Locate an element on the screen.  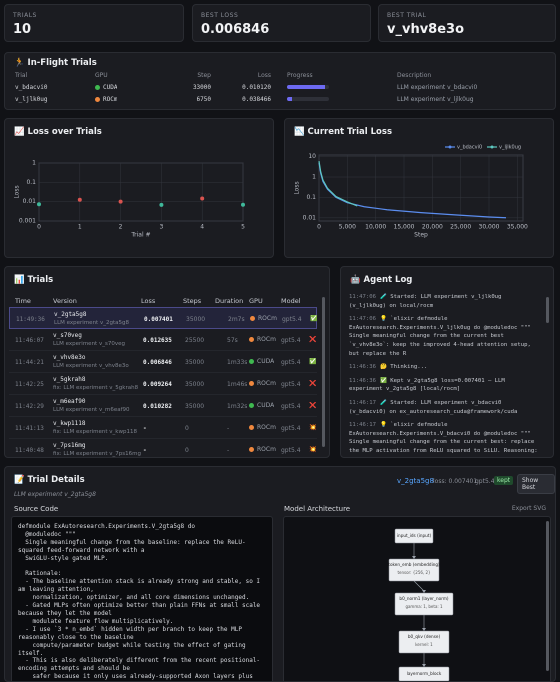
version: v_m6eaf90 is located at coordinates (69, 401).